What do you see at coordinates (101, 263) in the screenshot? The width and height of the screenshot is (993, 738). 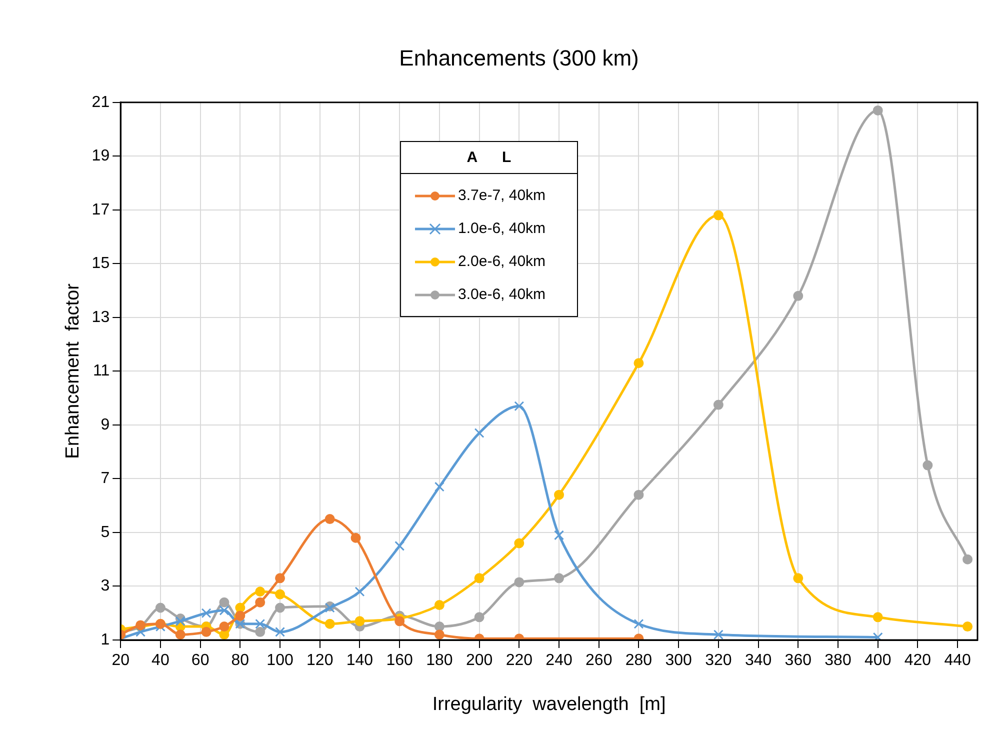 I see `y-tick-label: 15` at bounding box center [101, 263].